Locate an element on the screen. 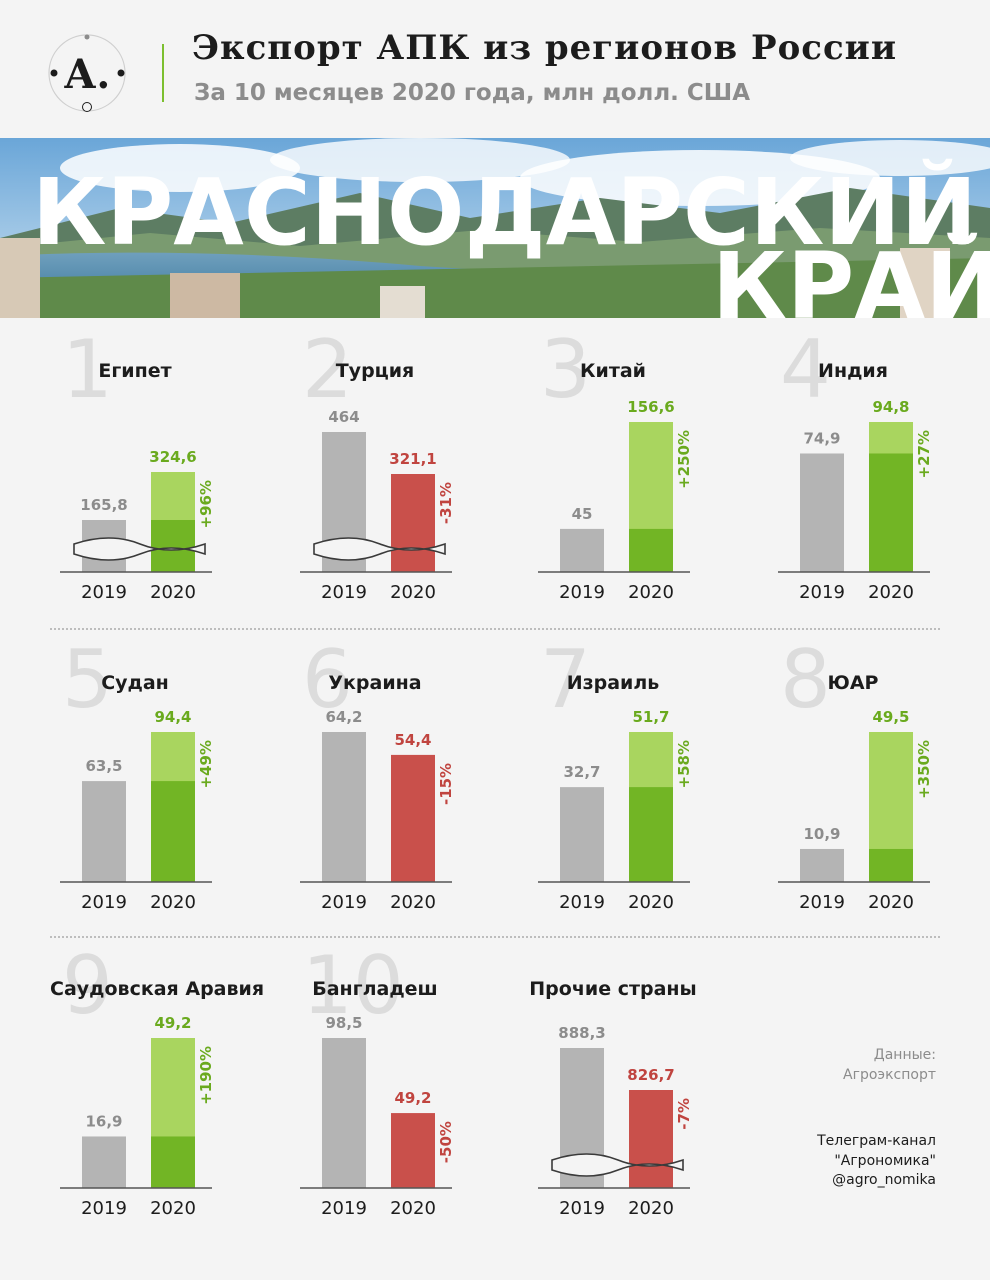  value-label-2020: 54,4 is located at coordinates (412, 740).